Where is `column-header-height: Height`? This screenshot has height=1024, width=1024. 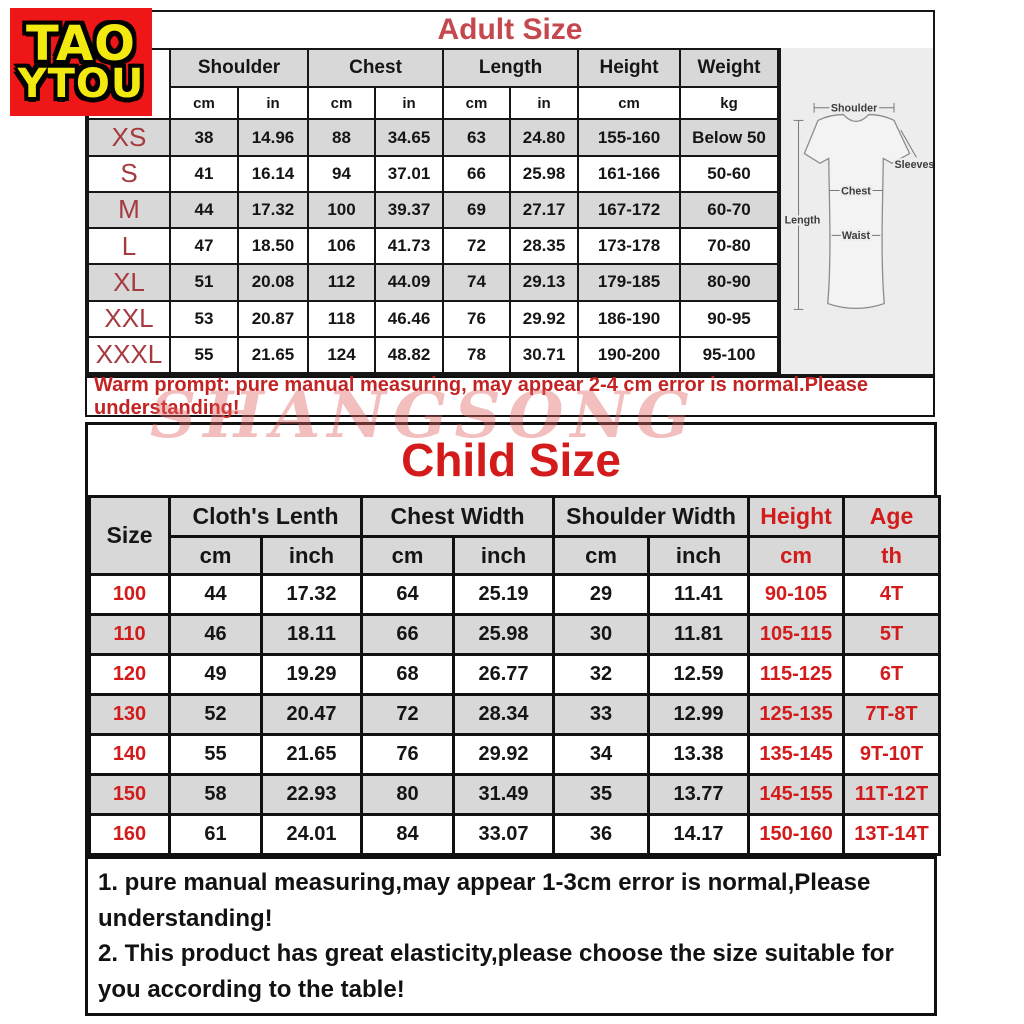
column-header-height: Height is located at coordinates (629, 68).